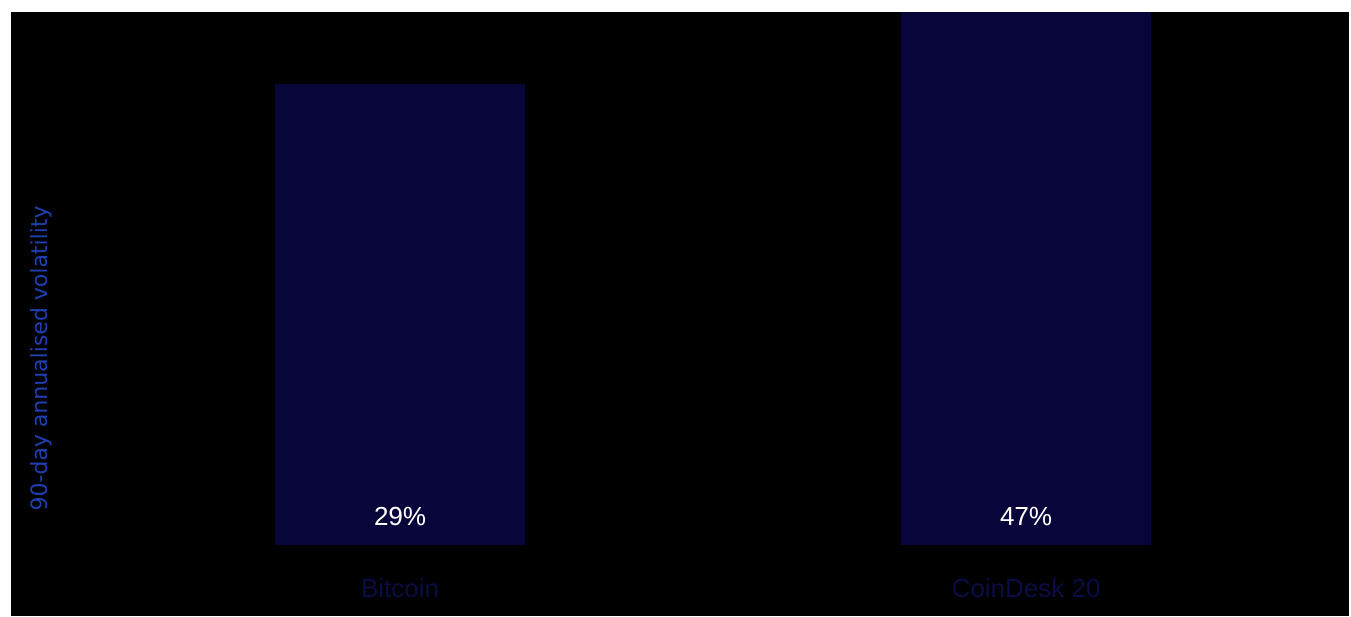 The image size is (1351, 617). Describe the element at coordinates (730, 588) in the screenshot. I see `category-labels-group: Bitcoin CoinDesk 20` at that location.